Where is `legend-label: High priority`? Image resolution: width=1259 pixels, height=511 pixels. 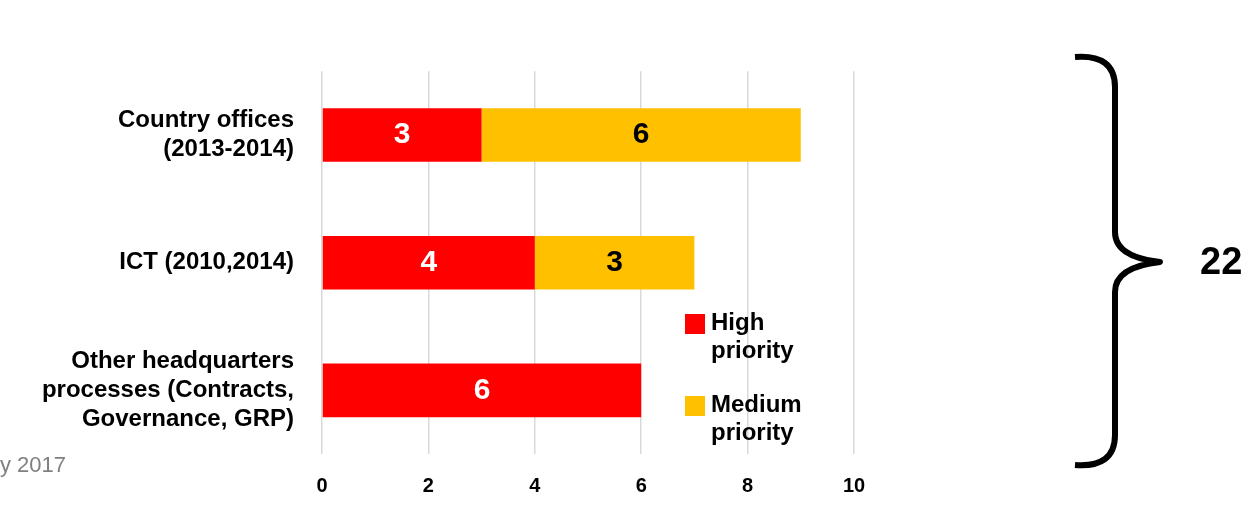
legend-label: High priority is located at coordinates (753, 336).